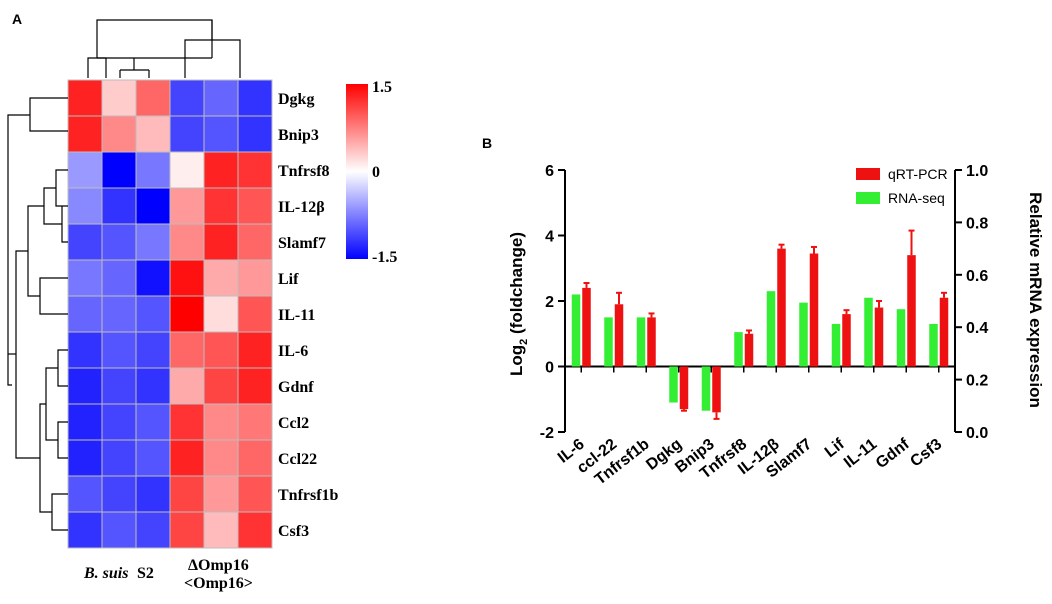  I want to click on y-axis-label: Log2 (foldchange), so click(518, 304).